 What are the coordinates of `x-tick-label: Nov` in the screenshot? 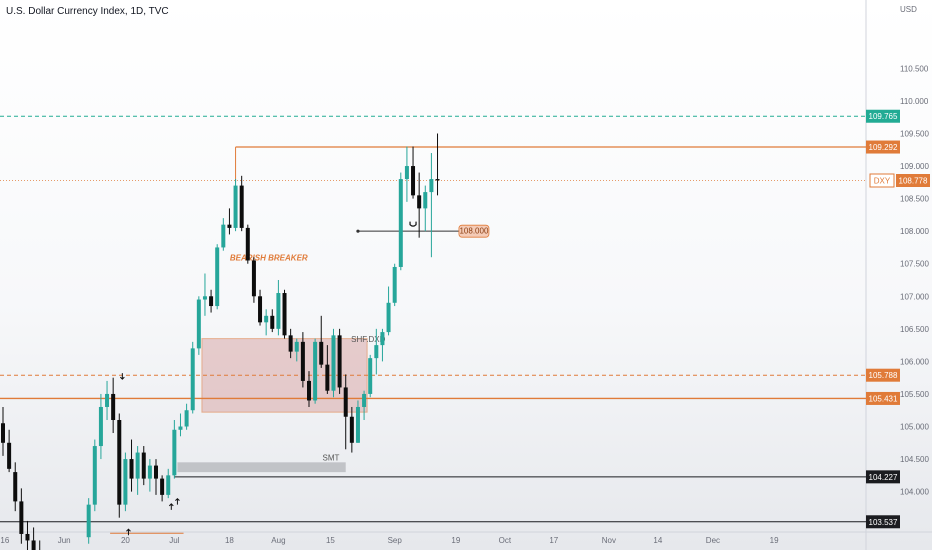 It's located at (609, 540).